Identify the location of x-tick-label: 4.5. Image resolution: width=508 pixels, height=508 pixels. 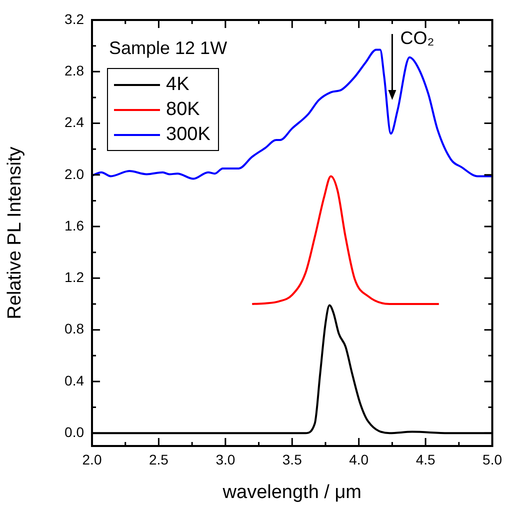
(426, 459).